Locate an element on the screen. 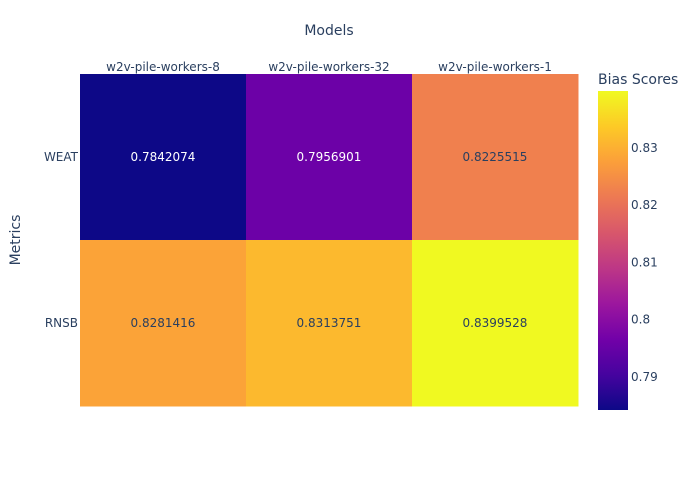 This screenshot has width=700, height=500. cell-value-label: 0.8313751 is located at coordinates (329, 323).